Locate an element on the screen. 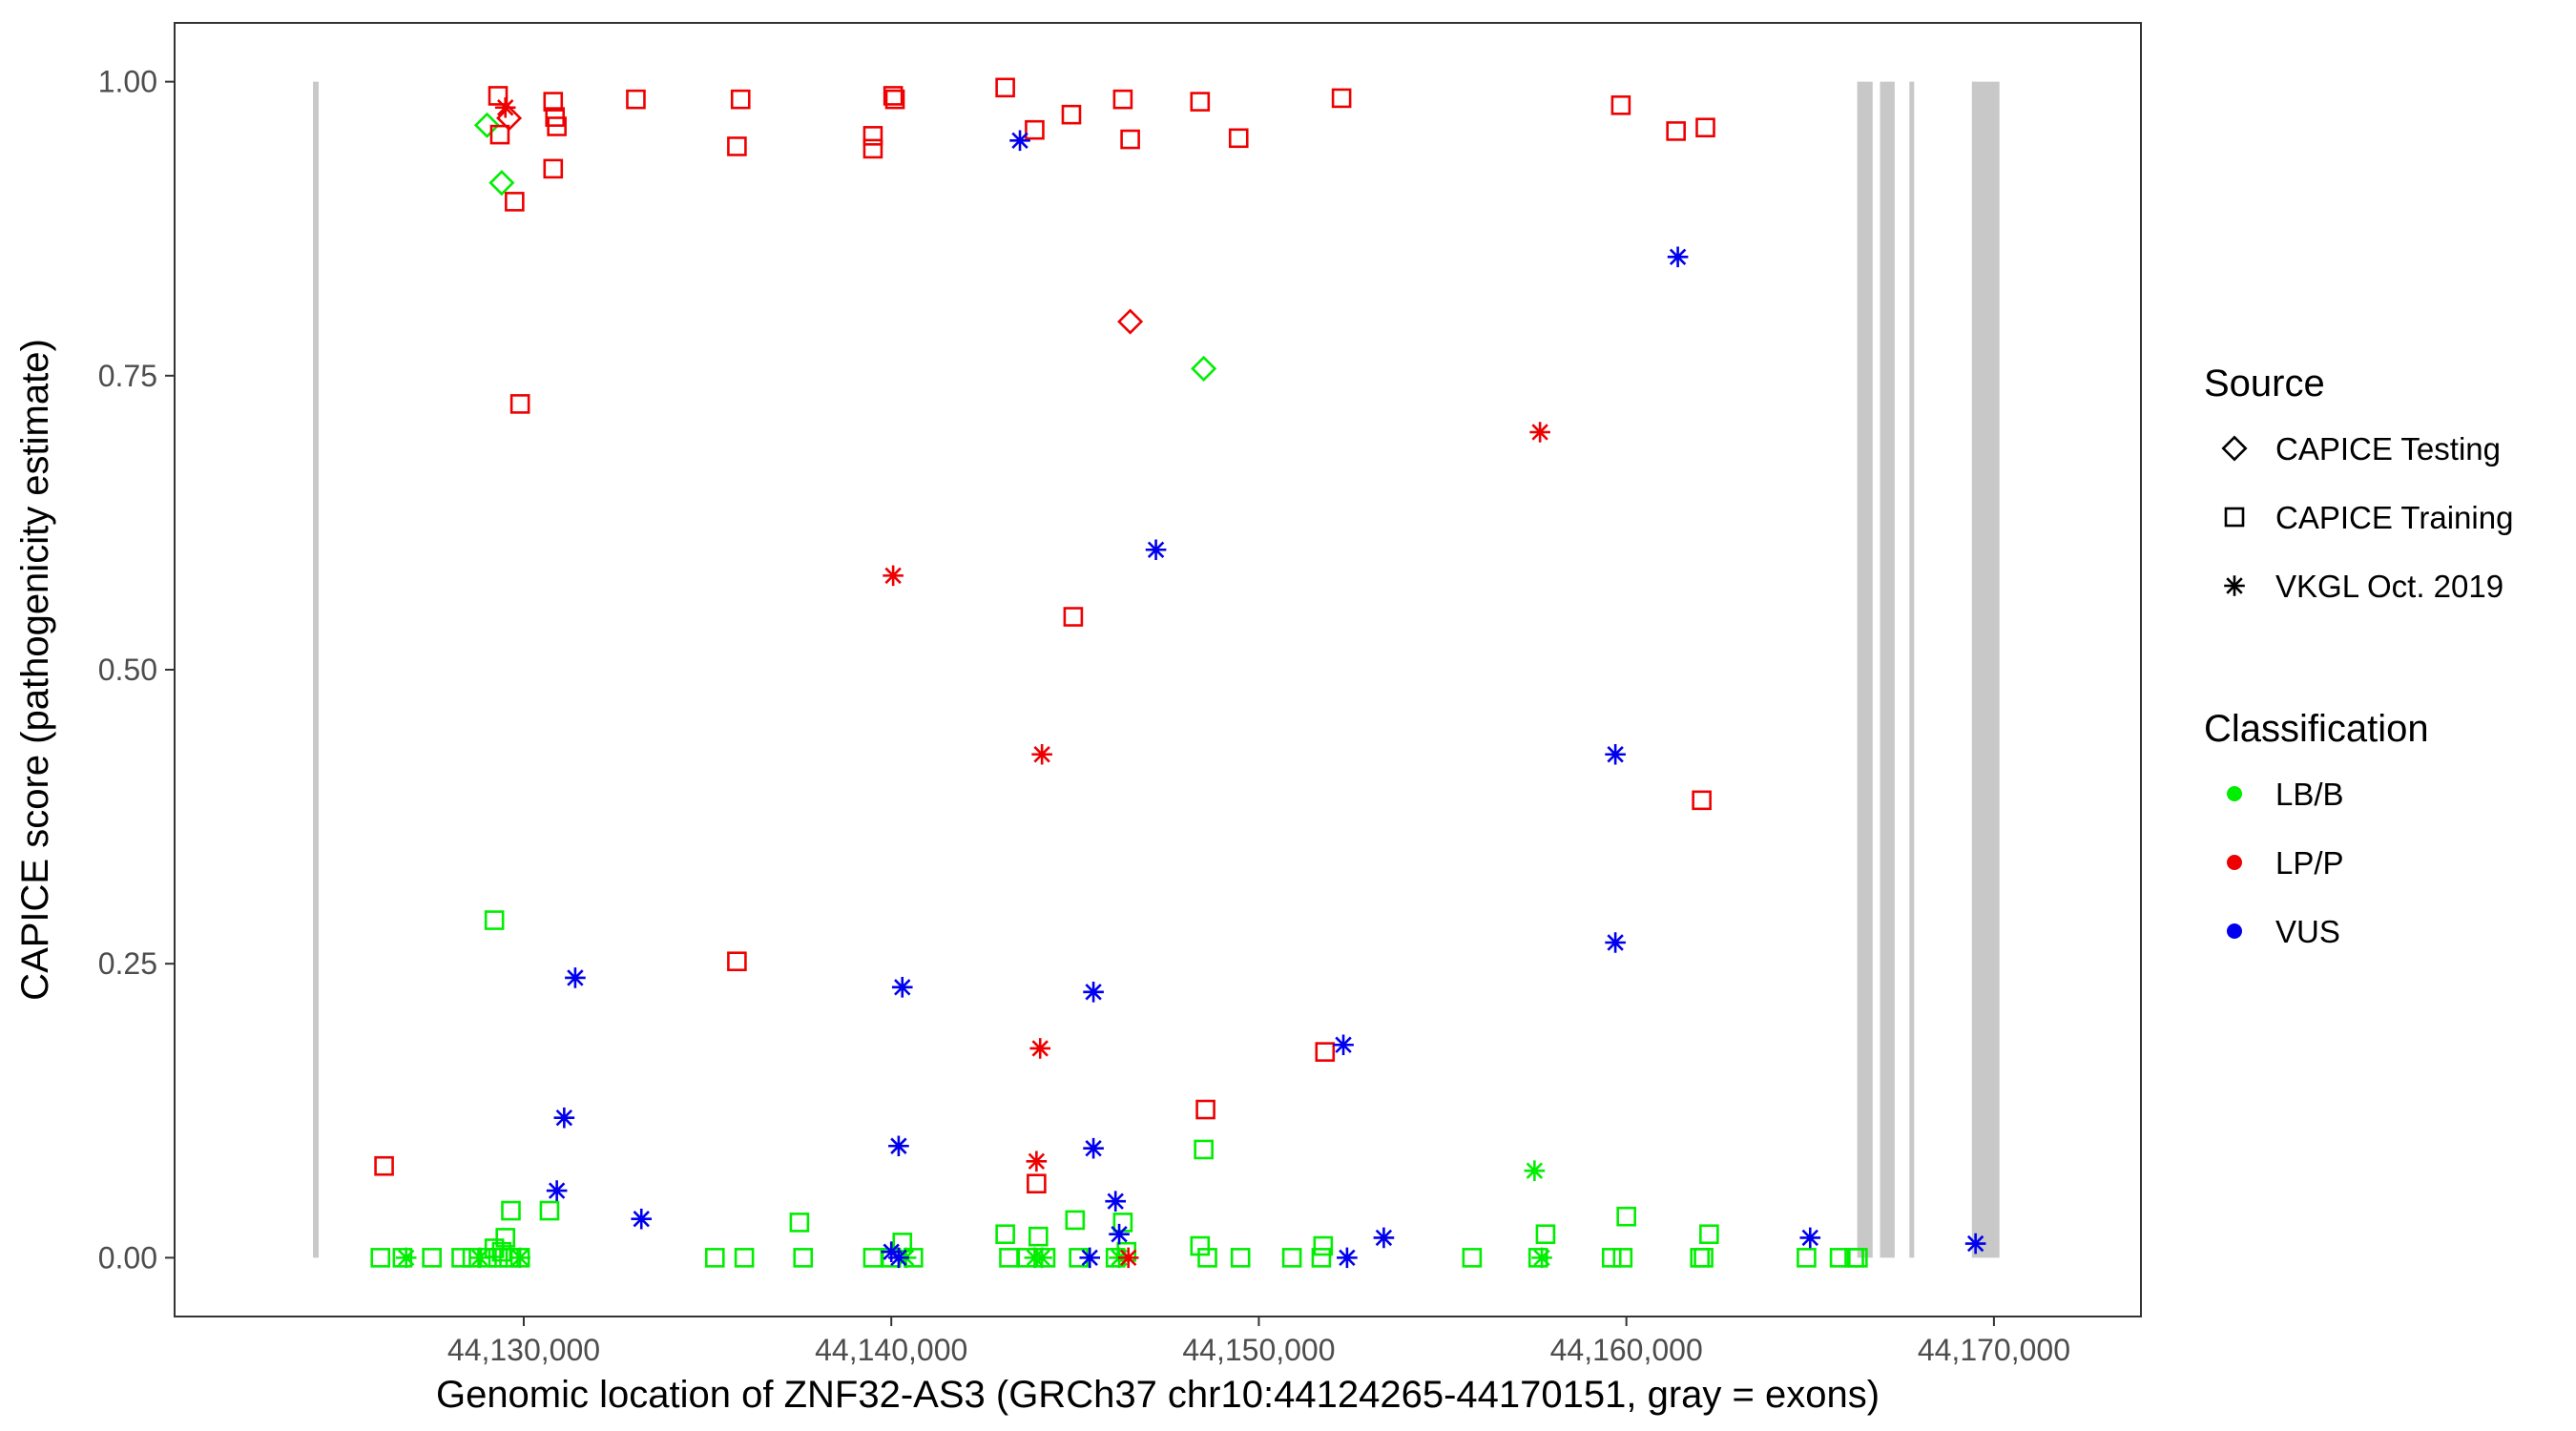  legend-class-label: LB/B is located at coordinates (2309, 795).